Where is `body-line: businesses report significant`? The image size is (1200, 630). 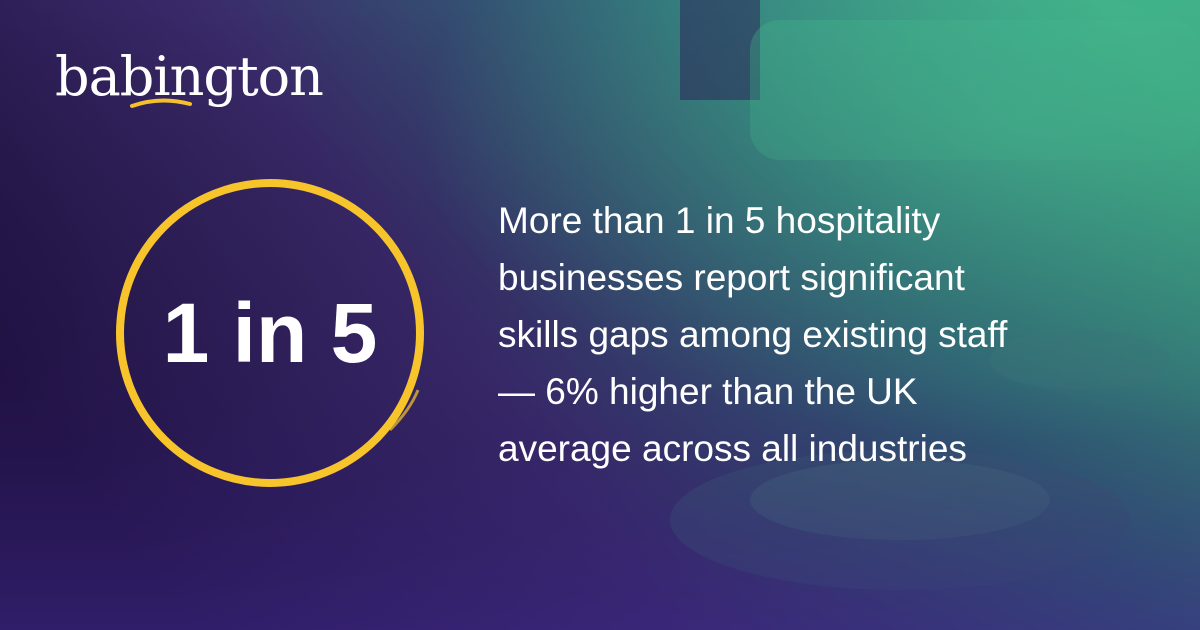 body-line: businesses report significant is located at coordinates (732, 277).